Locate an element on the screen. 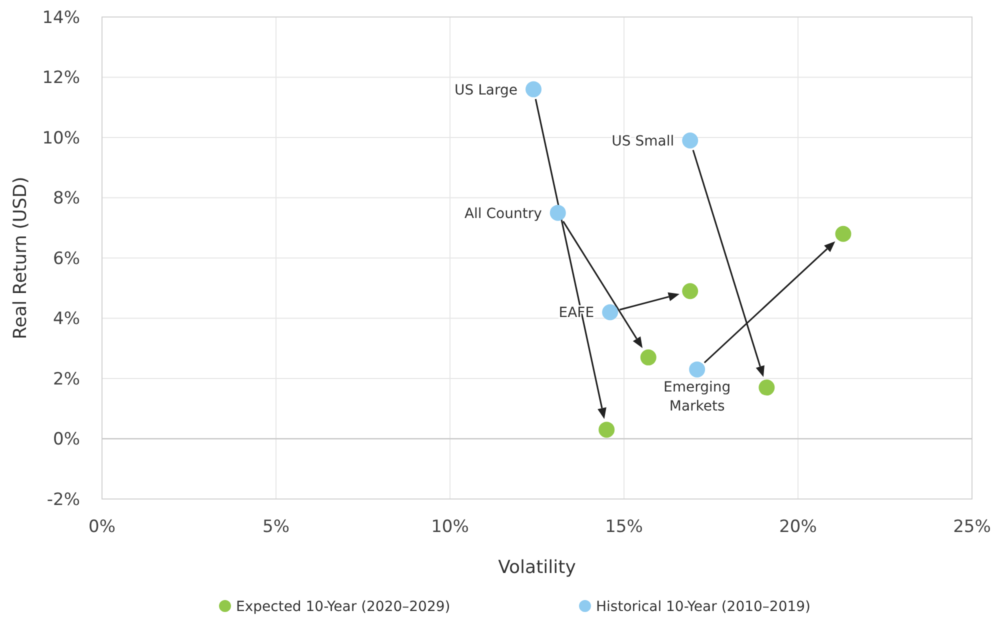 The width and height of the screenshot is (993, 619). y-tick-label: 10% is located at coordinates (61, 138).